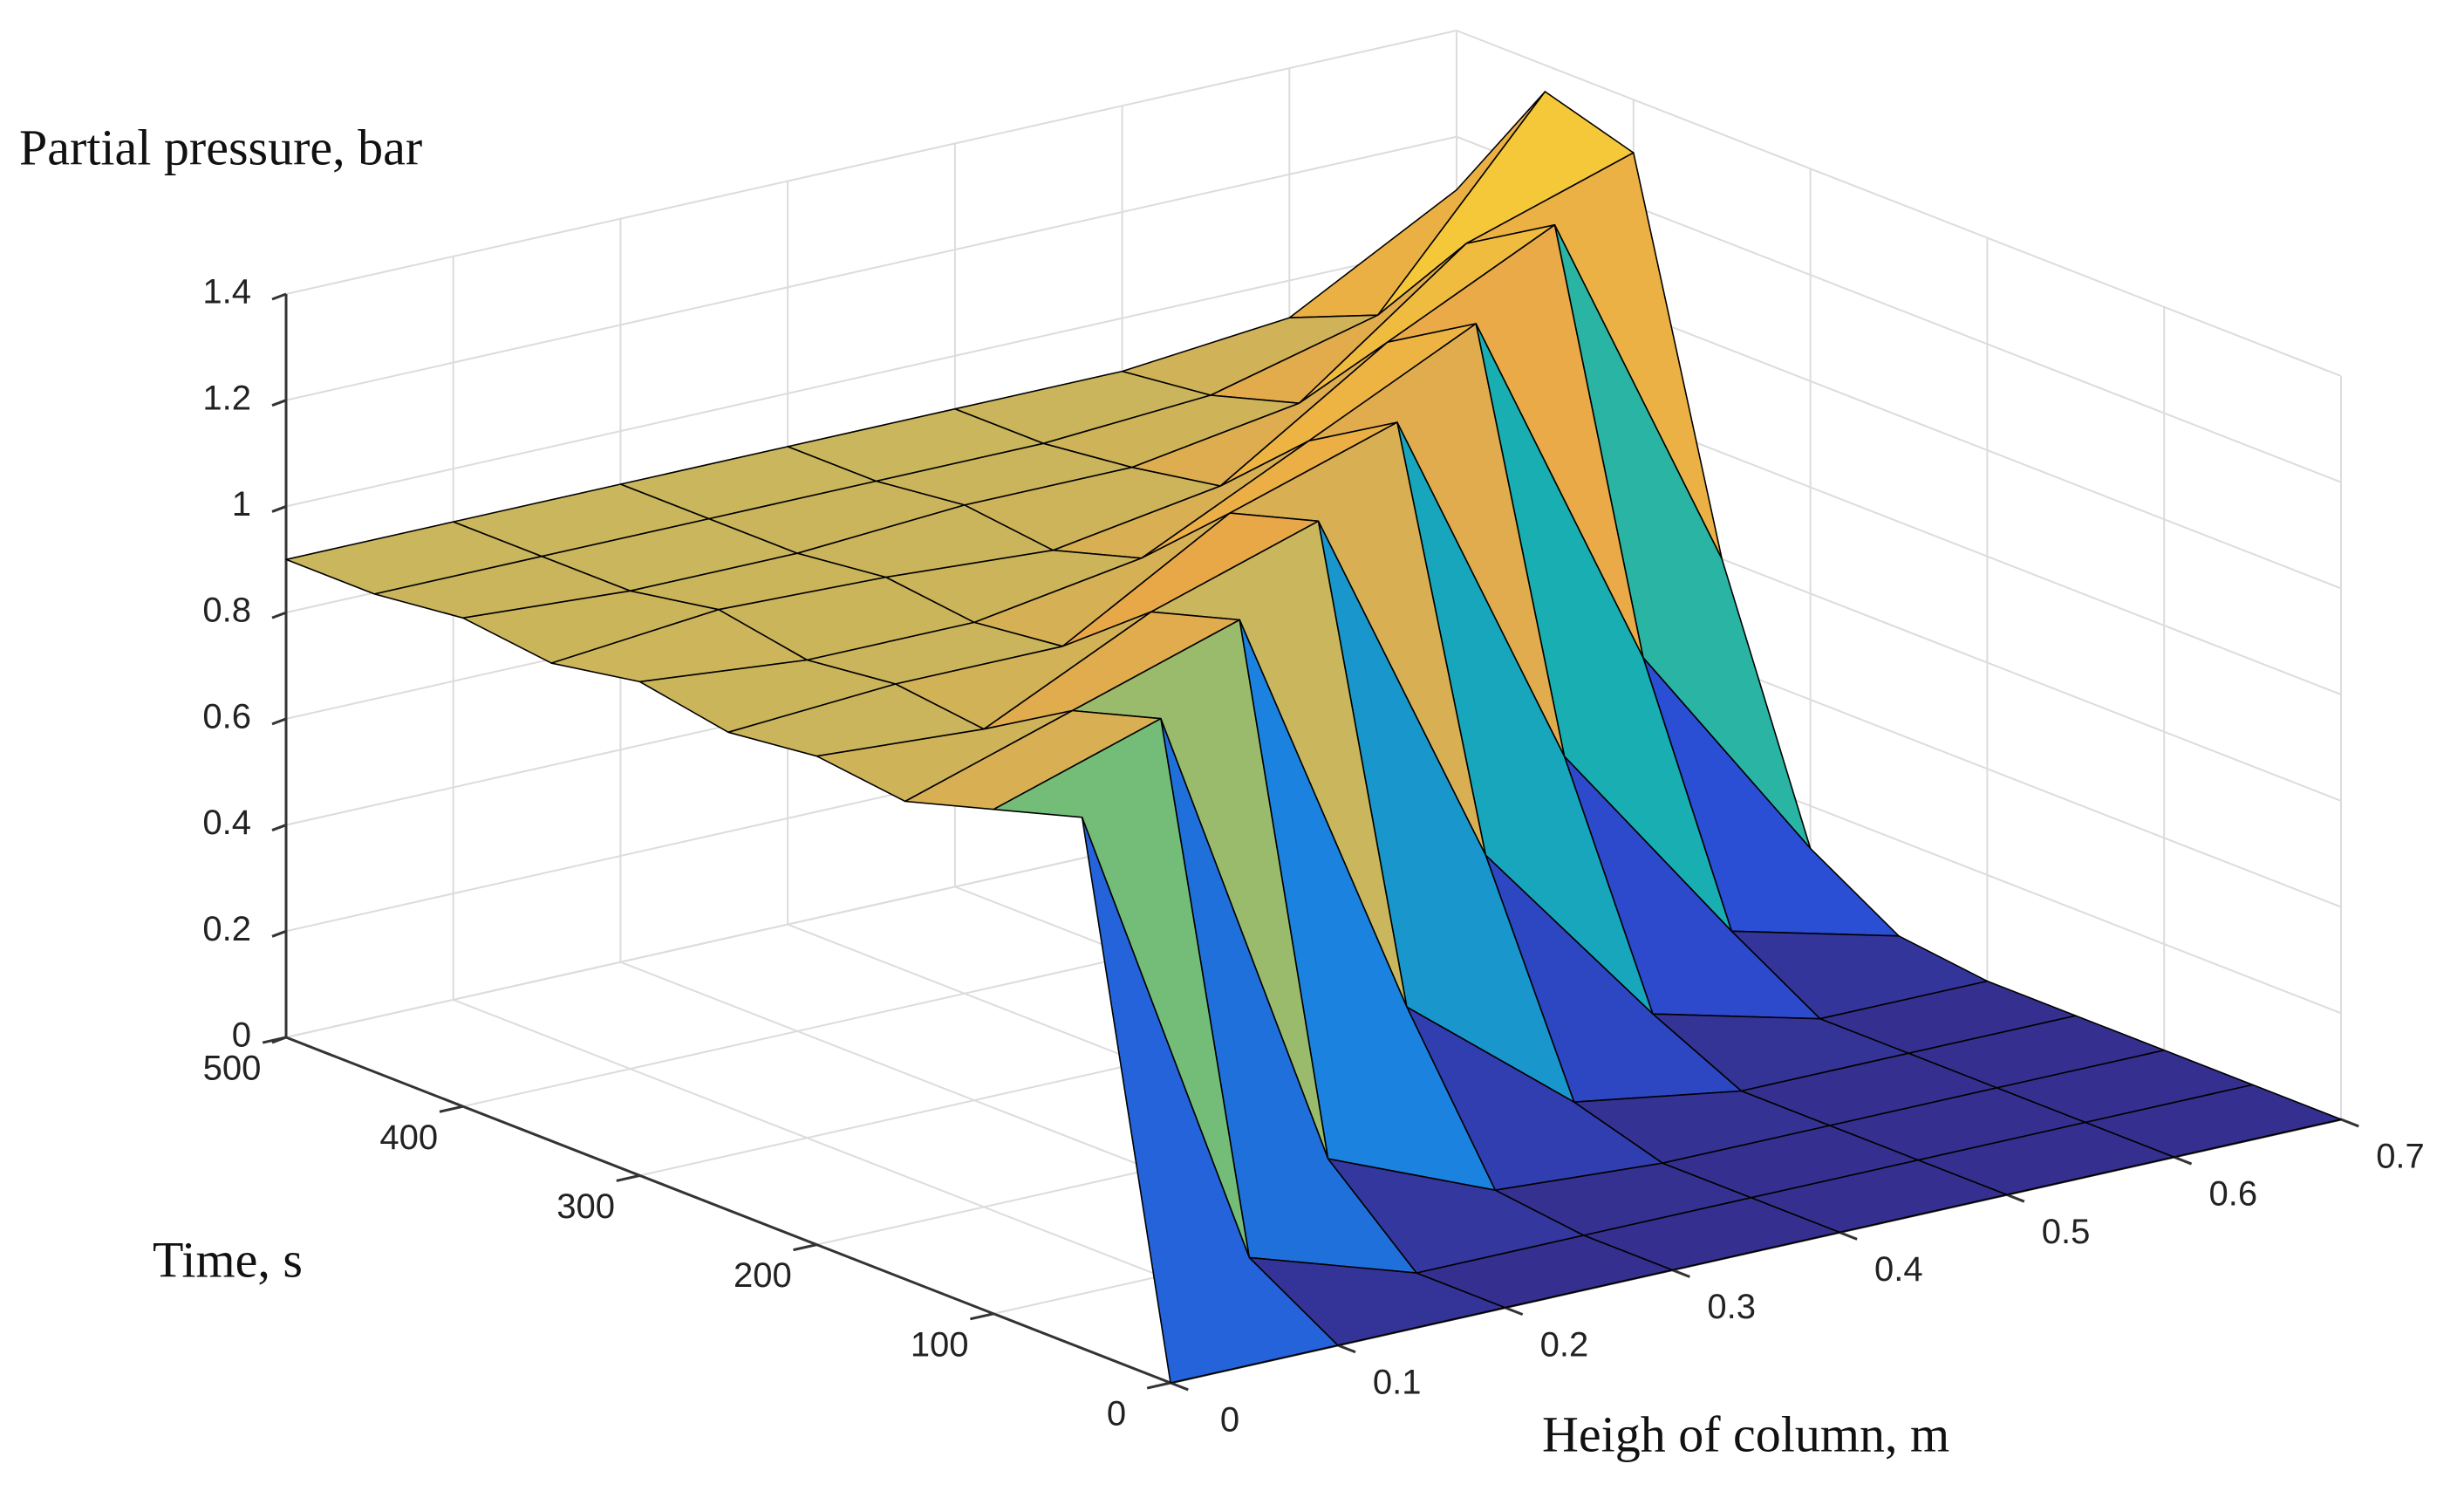 This screenshot has width=2464, height=1498. What do you see at coordinates (763, 1275) in the screenshot?
I see `y-tick-label: 200` at bounding box center [763, 1275].